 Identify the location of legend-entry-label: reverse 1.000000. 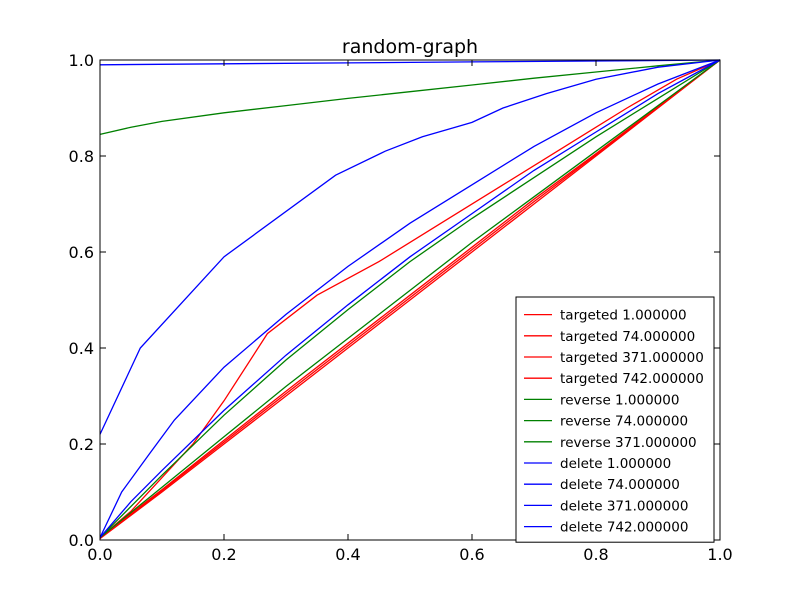
(619, 400).